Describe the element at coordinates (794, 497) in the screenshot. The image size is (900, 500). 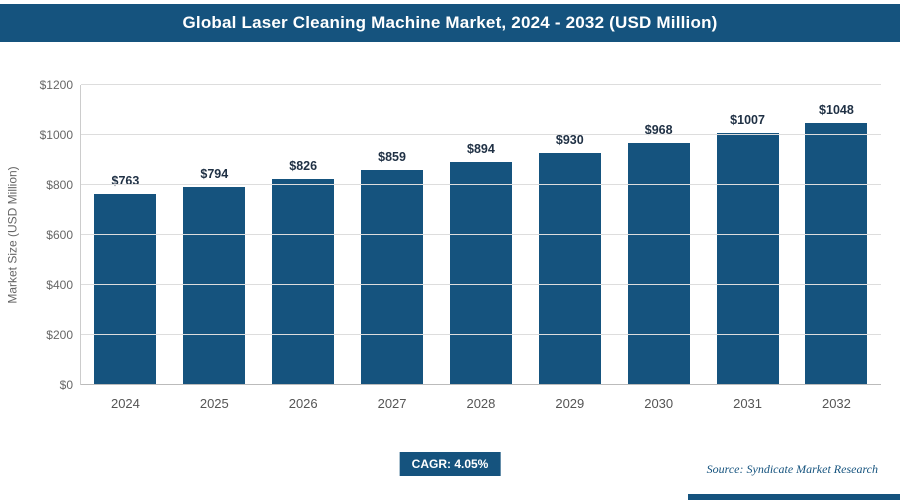
I see `footer-accent-strip` at that location.